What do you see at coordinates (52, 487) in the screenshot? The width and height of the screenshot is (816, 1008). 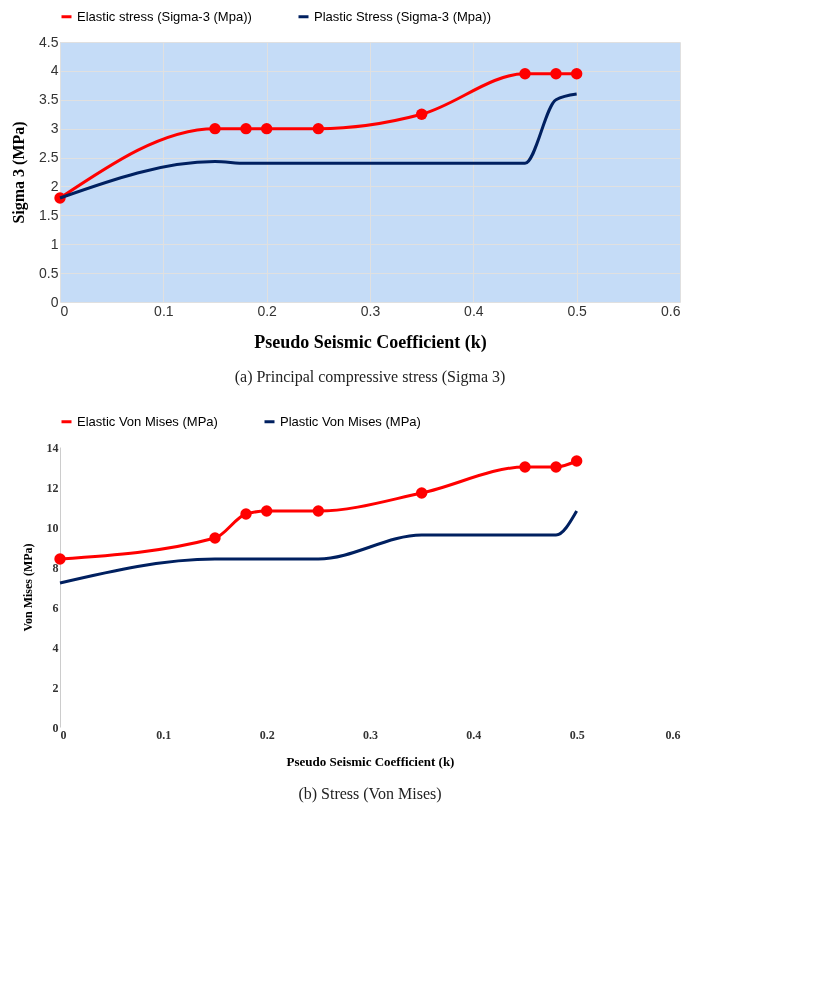 I see `y-tick-label: 12` at bounding box center [52, 487].